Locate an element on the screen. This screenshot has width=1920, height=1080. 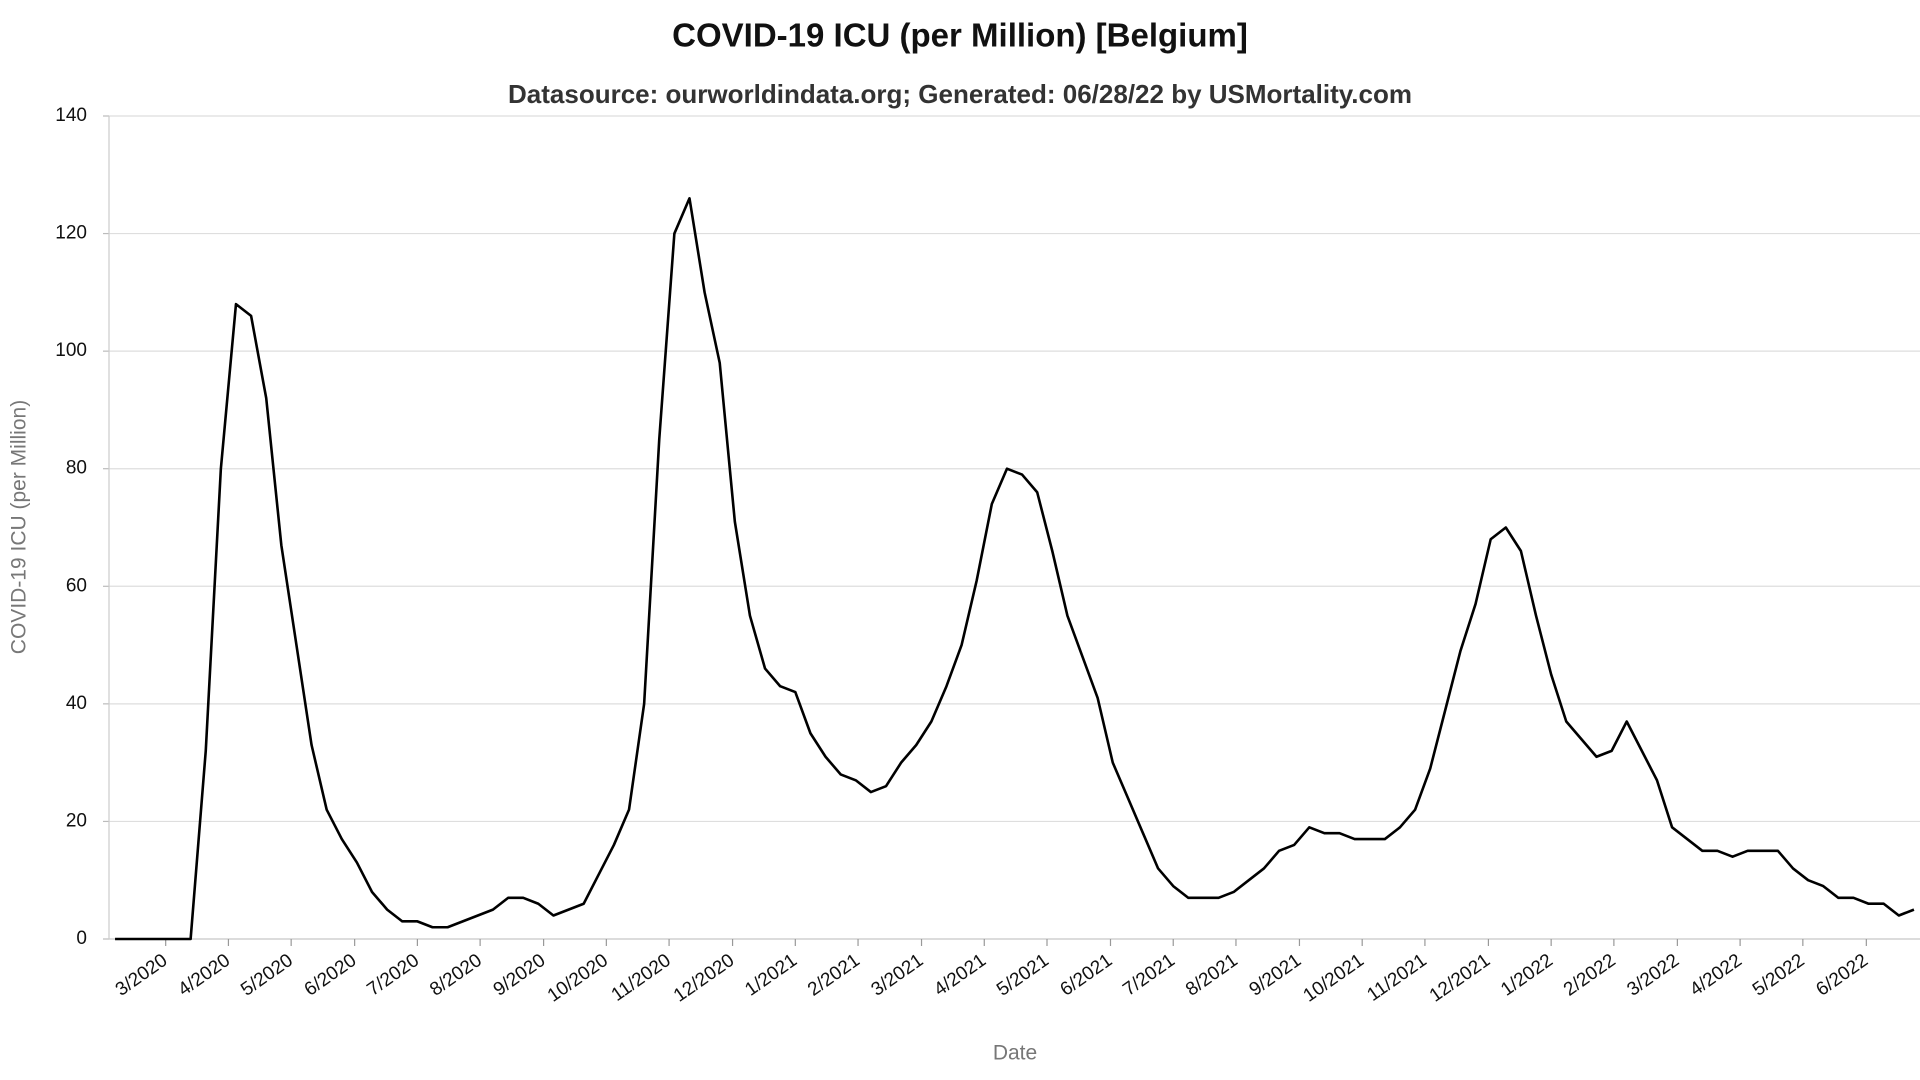
x-tick-label: 6/2020 is located at coordinates (331, 975).